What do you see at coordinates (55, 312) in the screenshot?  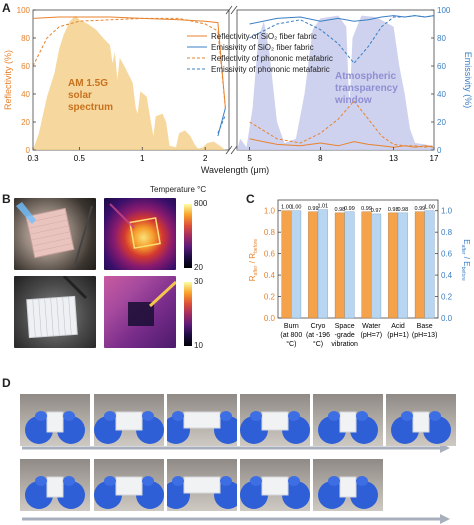 I see `photo-cryo-fabric` at bounding box center [55, 312].